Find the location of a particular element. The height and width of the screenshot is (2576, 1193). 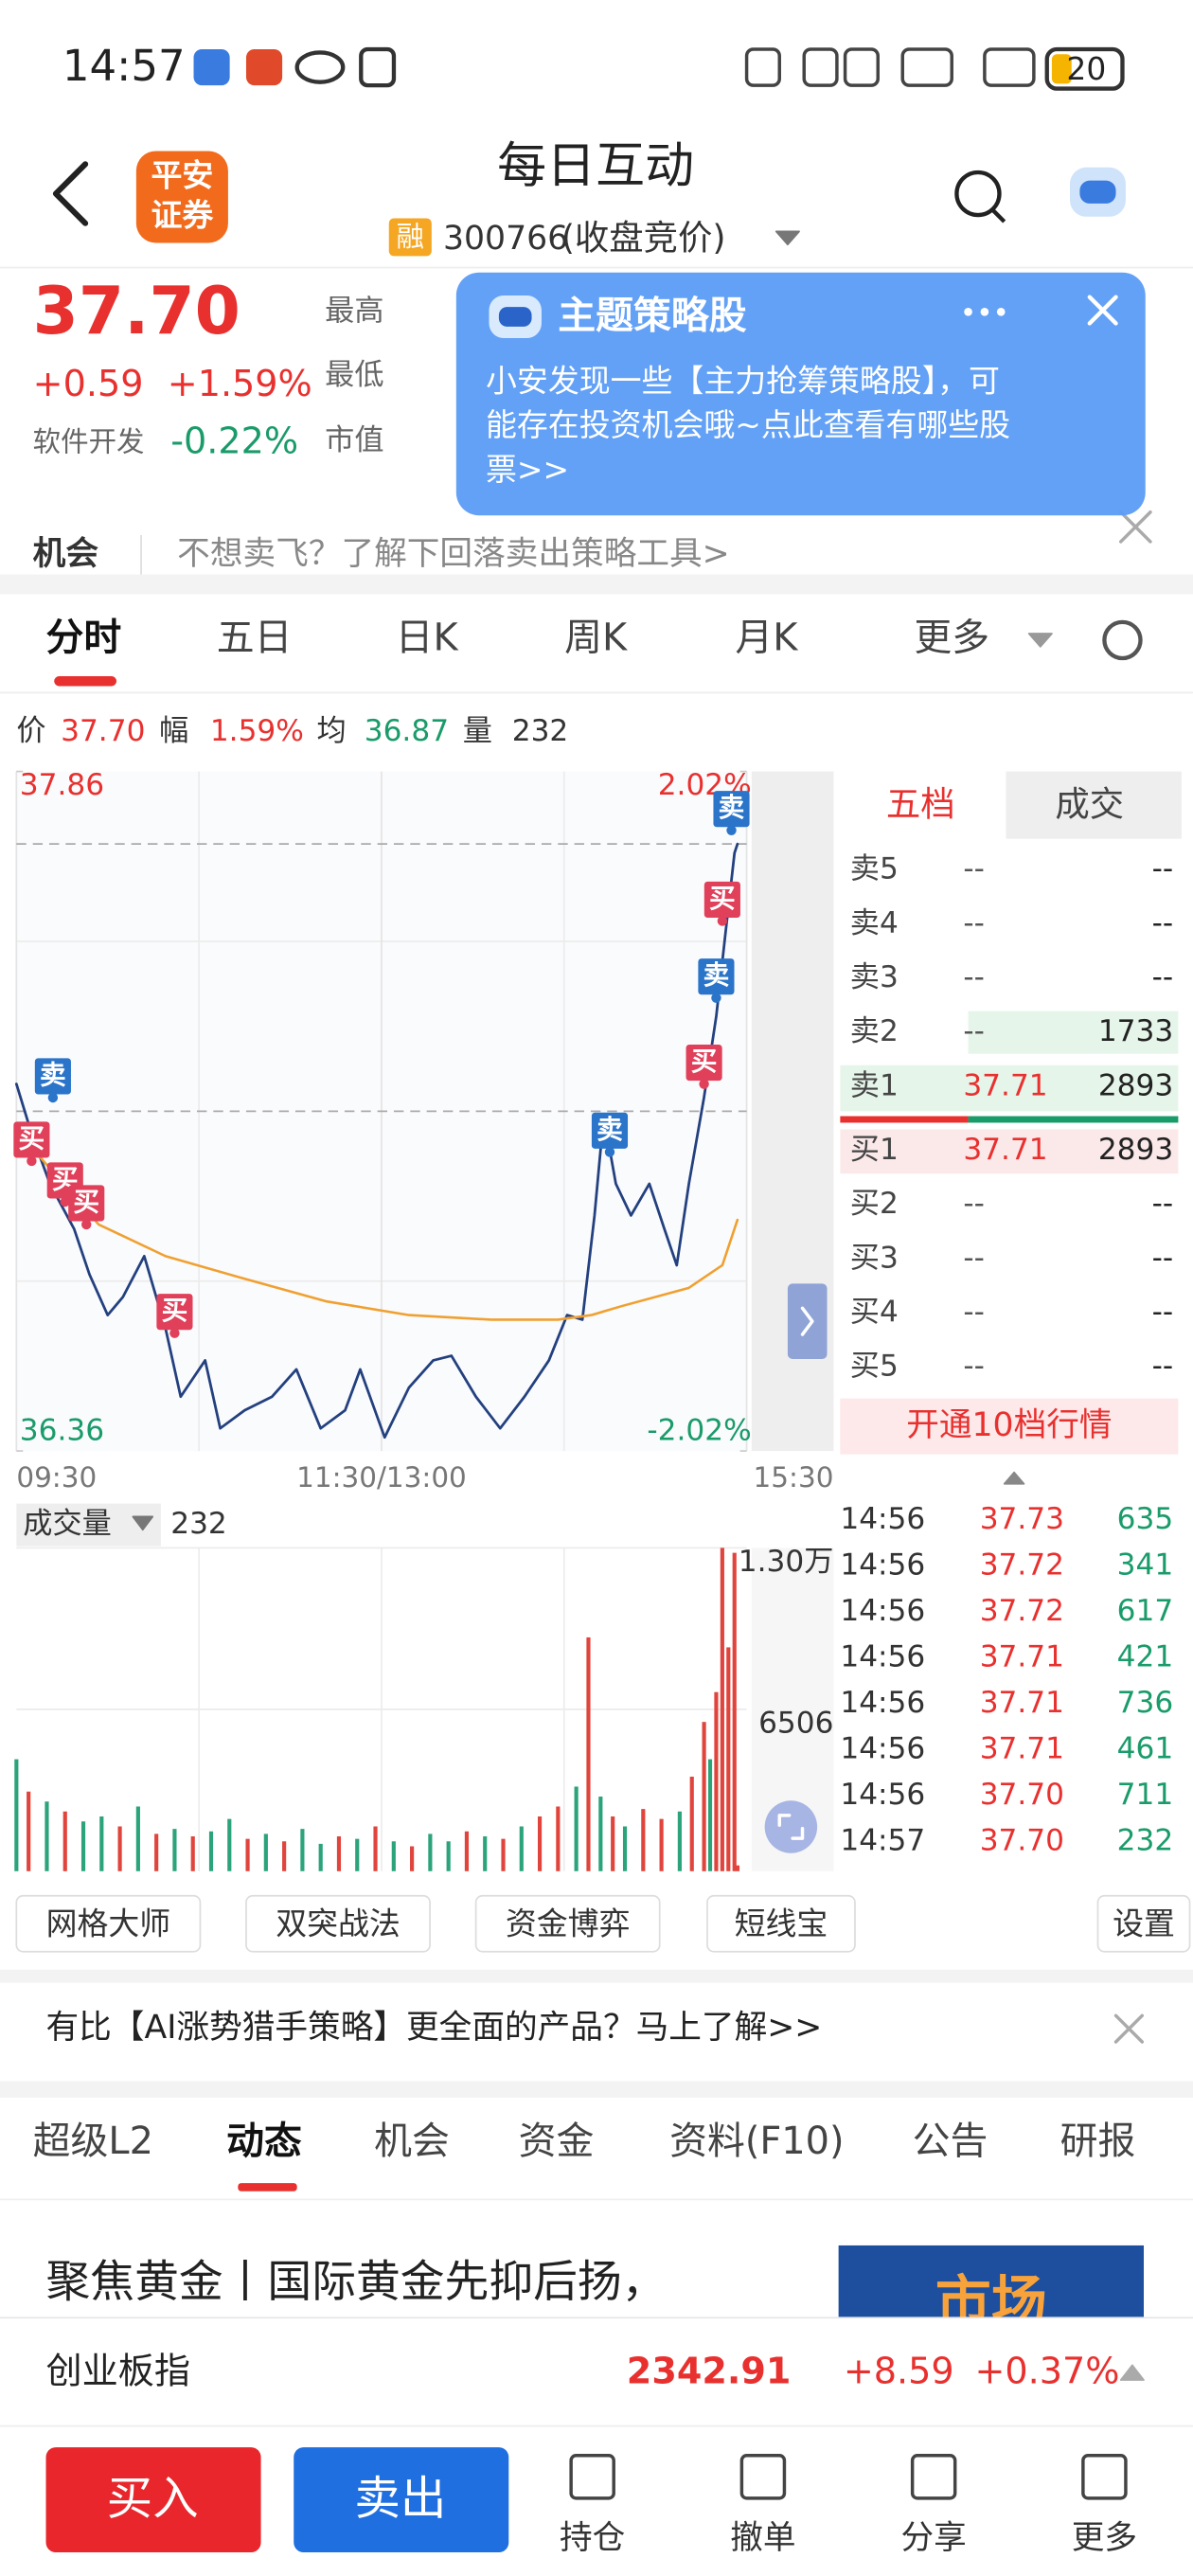

content-tab: 机会 is located at coordinates (412, 2141).